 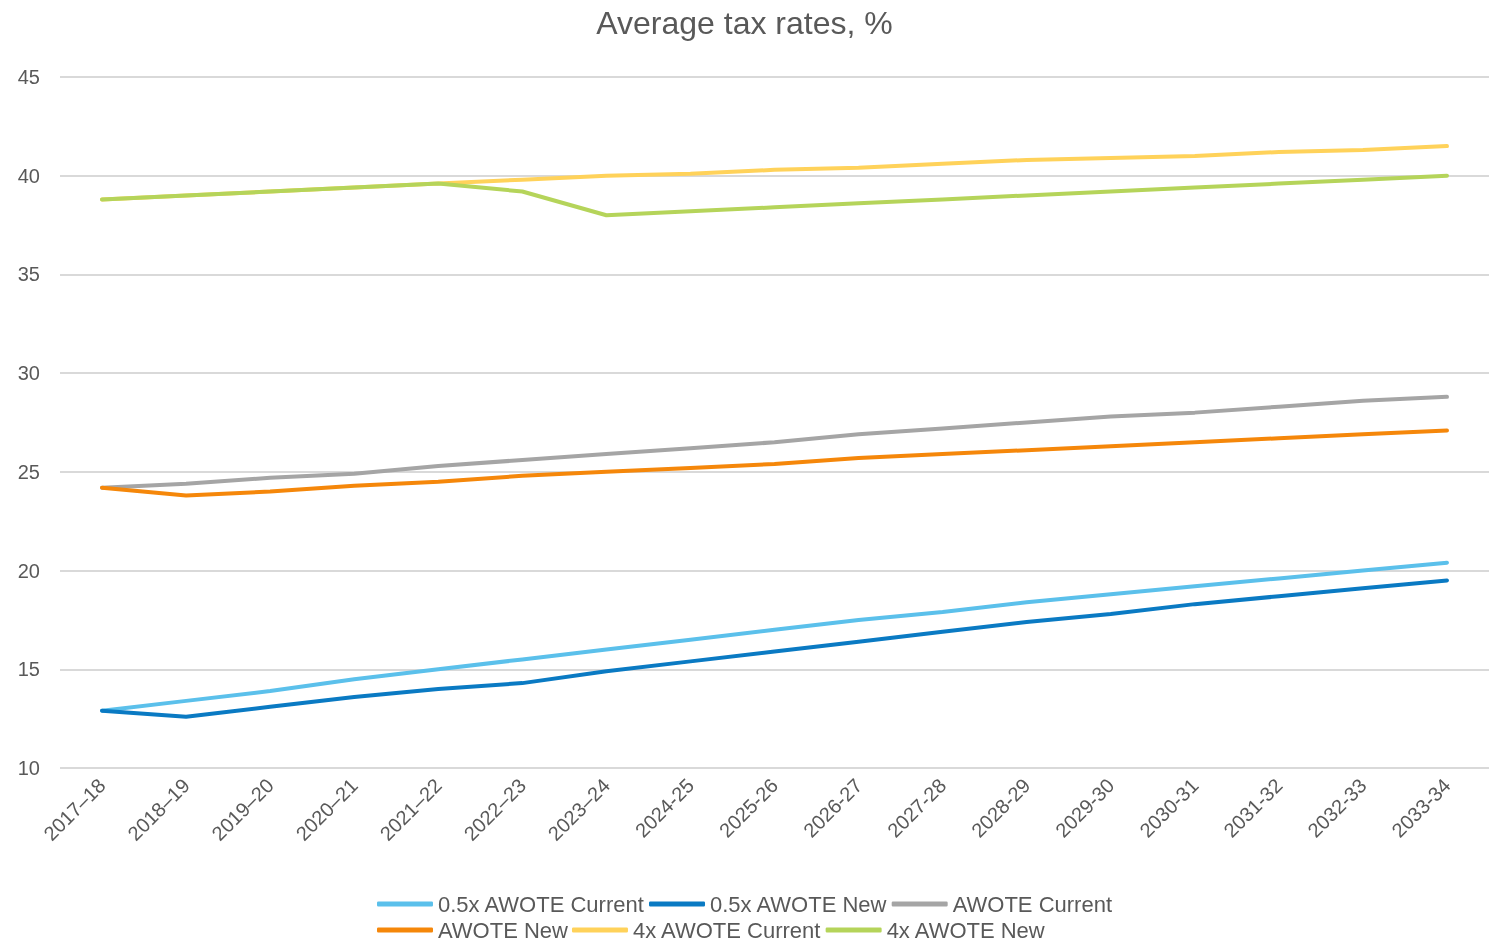 I want to click on y-tick-label: 20, so click(x=28, y=570).